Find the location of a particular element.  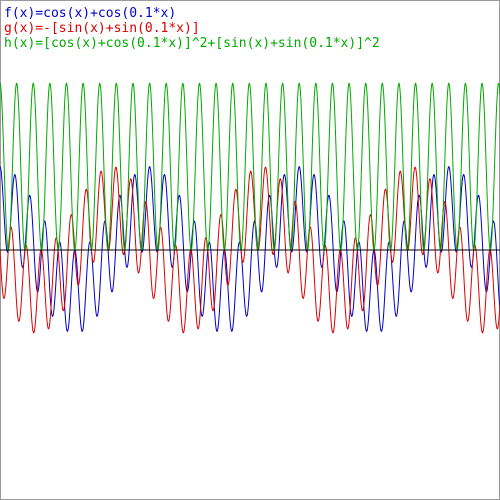

legend-entry: g(x)=-[sin(x)+sin(0.1*x)] is located at coordinates (102, 28).